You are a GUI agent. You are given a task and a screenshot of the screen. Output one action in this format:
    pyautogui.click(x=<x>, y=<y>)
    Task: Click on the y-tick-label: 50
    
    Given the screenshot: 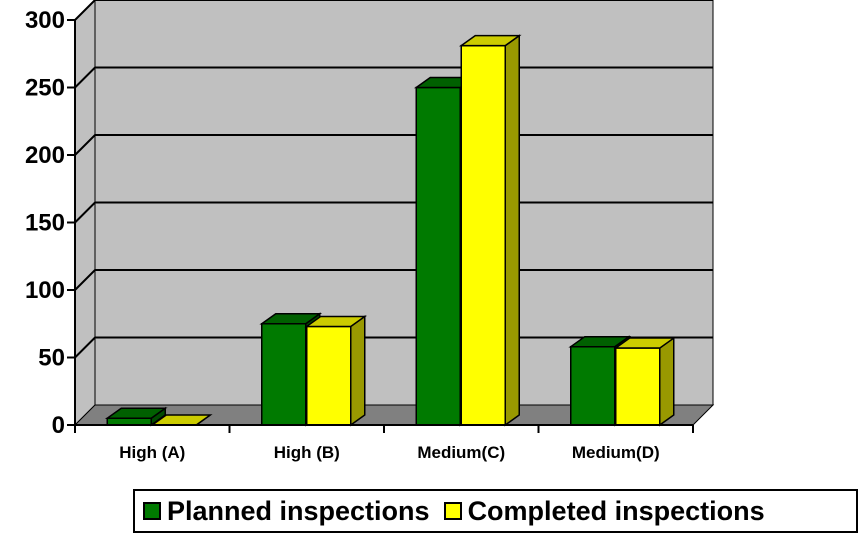 What is the action you would take?
    pyautogui.click(x=51, y=358)
    